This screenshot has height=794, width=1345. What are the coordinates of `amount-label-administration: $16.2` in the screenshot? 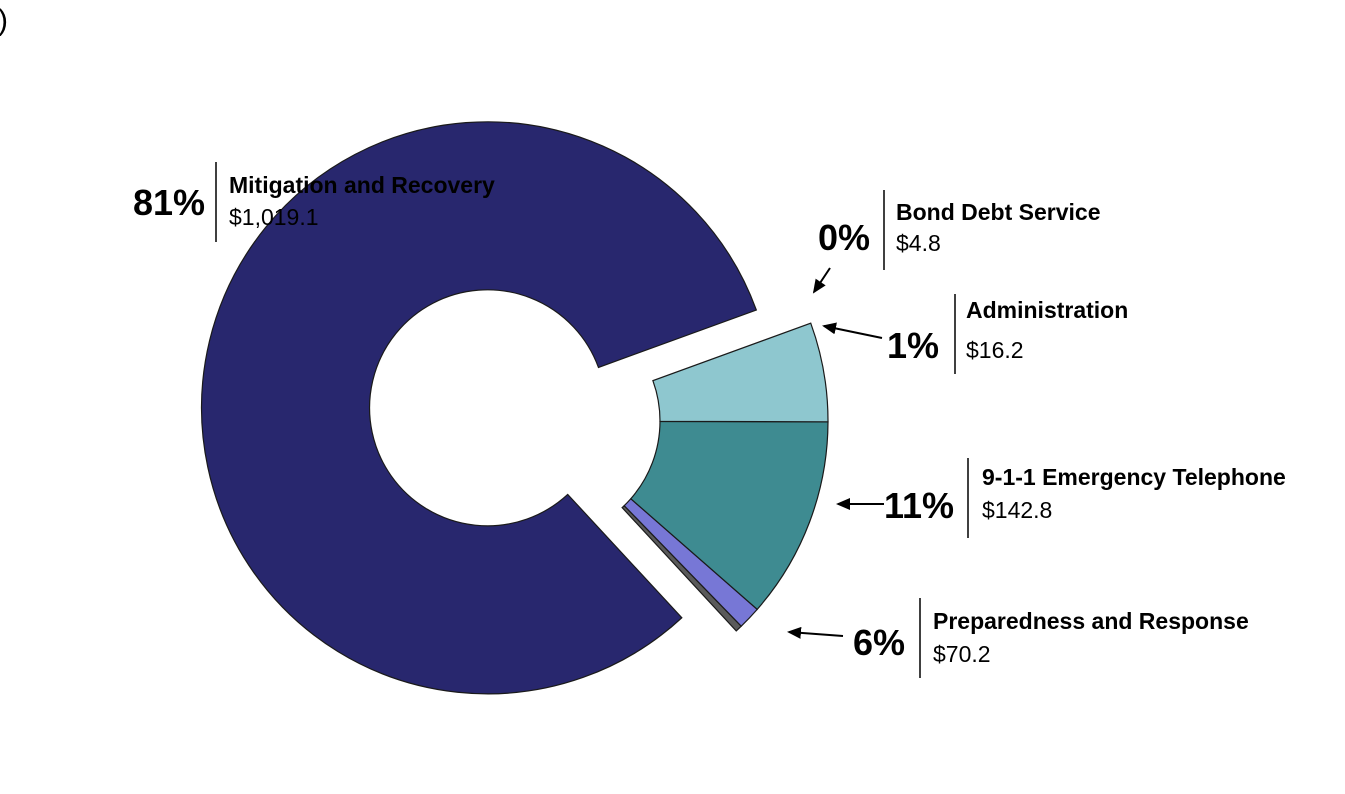 It's located at (995, 350).